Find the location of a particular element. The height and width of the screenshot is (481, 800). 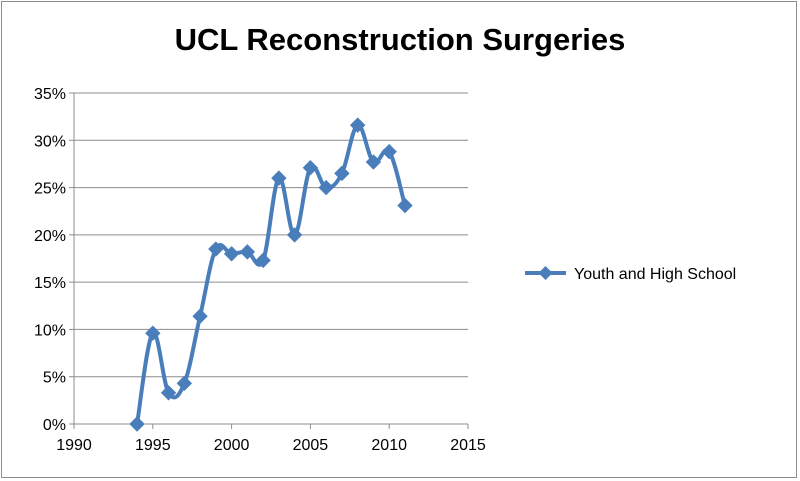

y-tick-label: 30% is located at coordinates (50, 141).